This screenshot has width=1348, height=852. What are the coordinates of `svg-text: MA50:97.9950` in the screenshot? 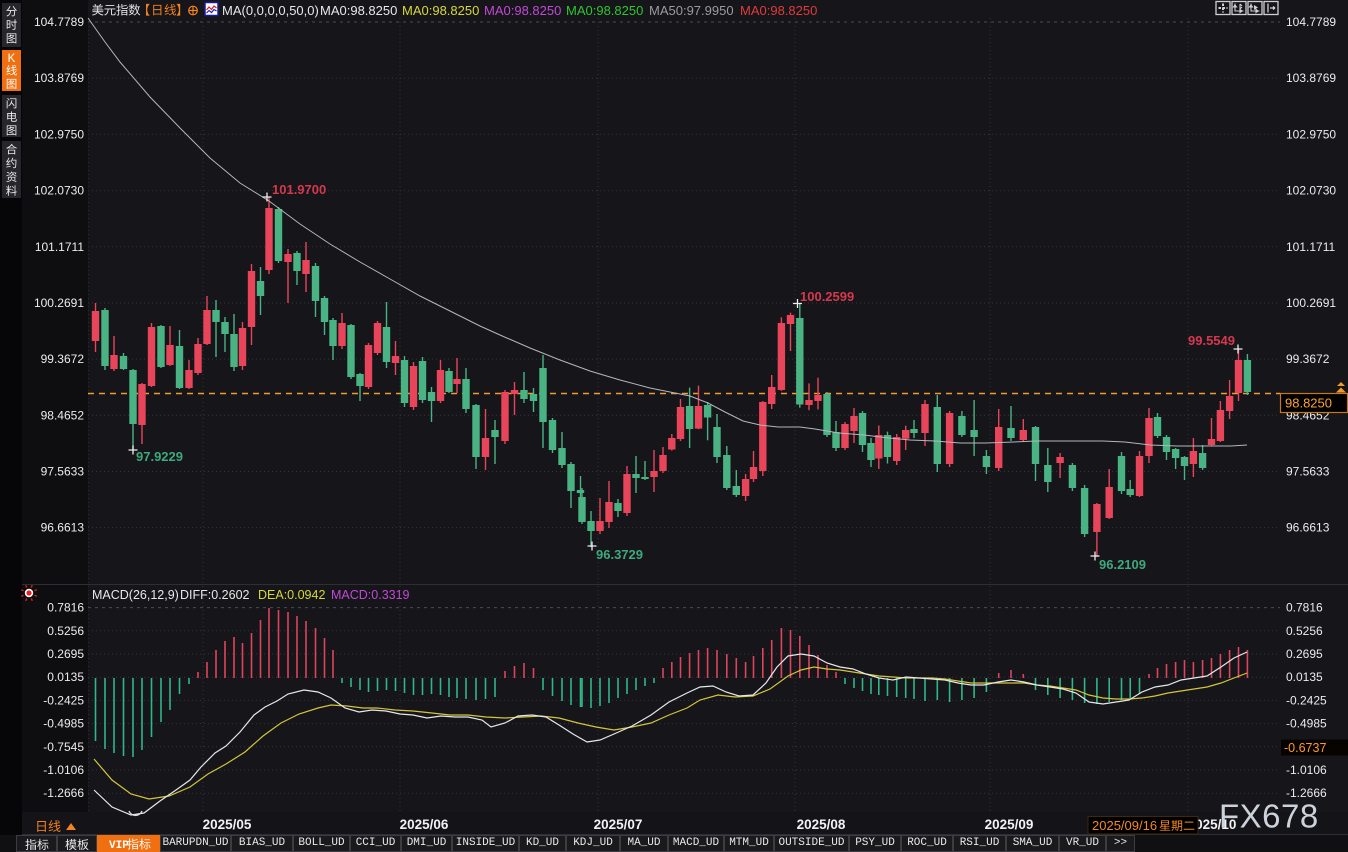 It's located at (691, 10).